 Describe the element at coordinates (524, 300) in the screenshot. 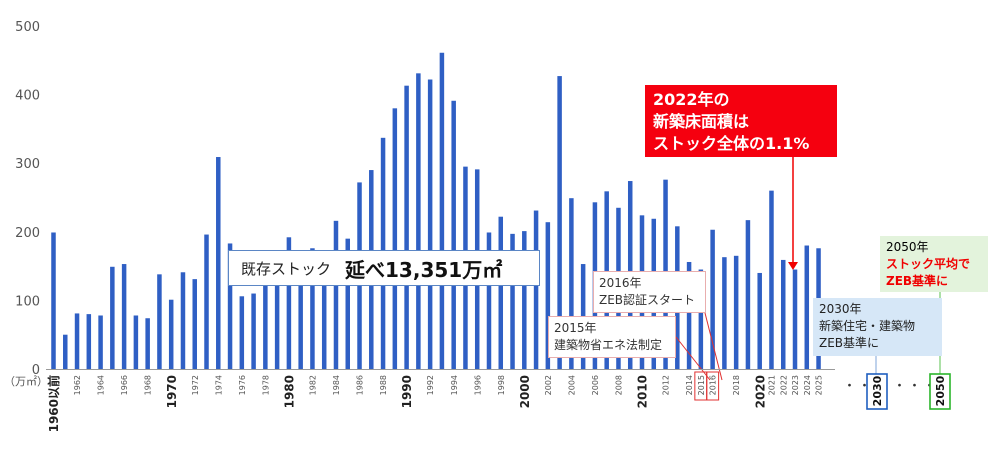

I see `bar-2000` at that location.